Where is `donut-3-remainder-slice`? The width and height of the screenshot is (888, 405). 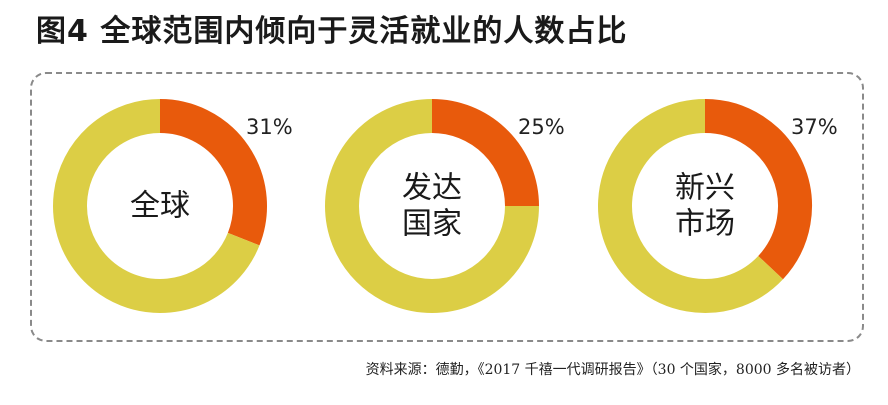
donut-3-remainder-slice is located at coordinates (690, 206).